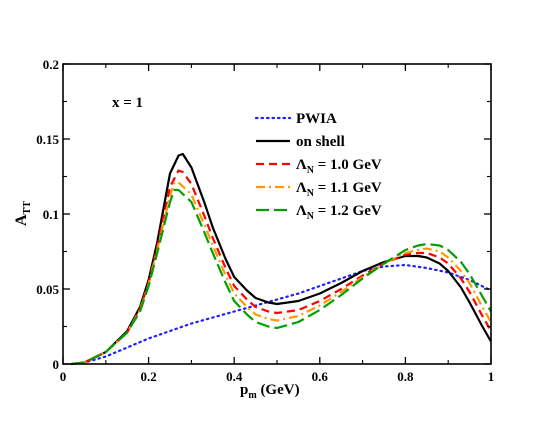  What do you see at coordinates (320, 376) in the screenshot?
I see `x-tick-label: 0.6` at bounding box center [320, 376].